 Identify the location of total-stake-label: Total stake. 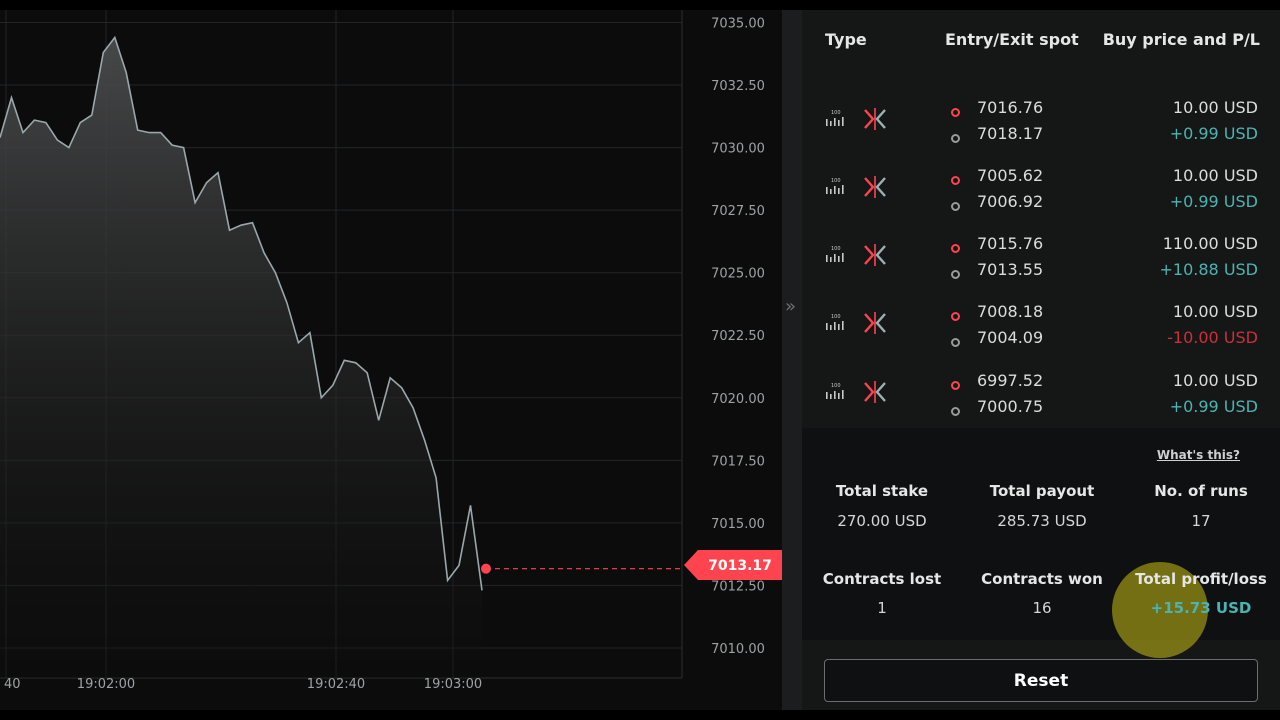
(882, 491).